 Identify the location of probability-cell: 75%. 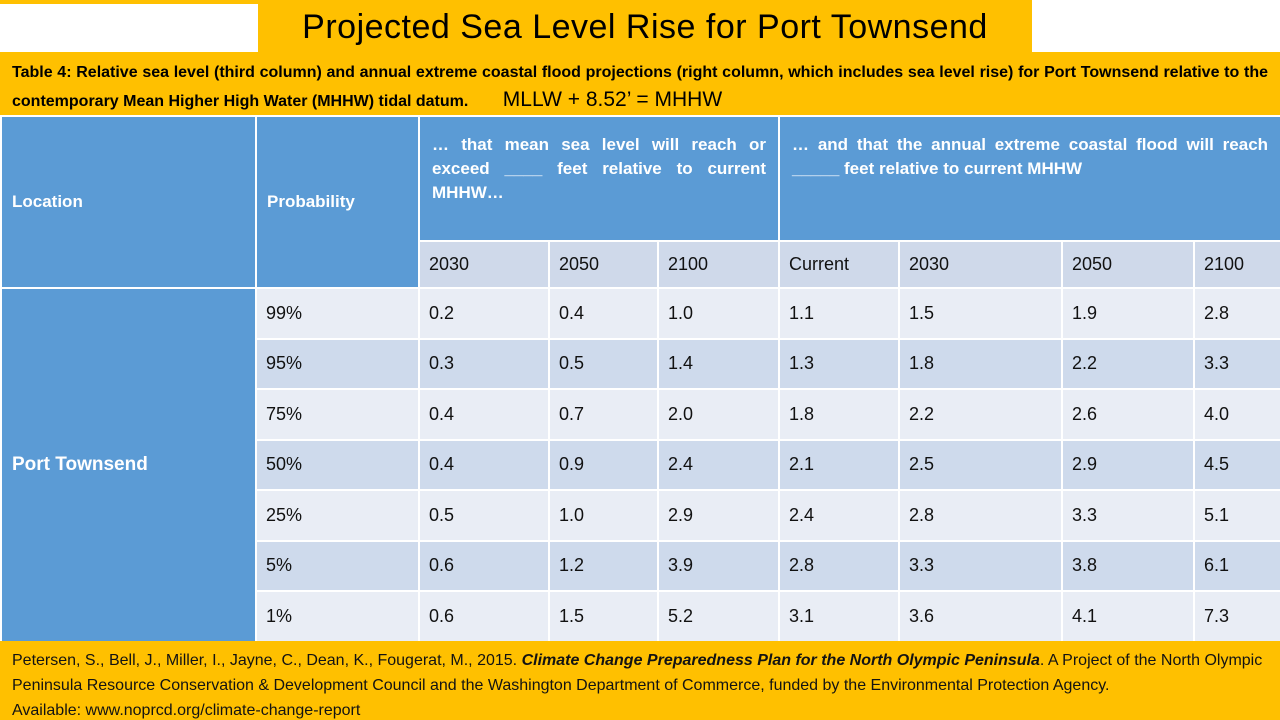
(337, 414).